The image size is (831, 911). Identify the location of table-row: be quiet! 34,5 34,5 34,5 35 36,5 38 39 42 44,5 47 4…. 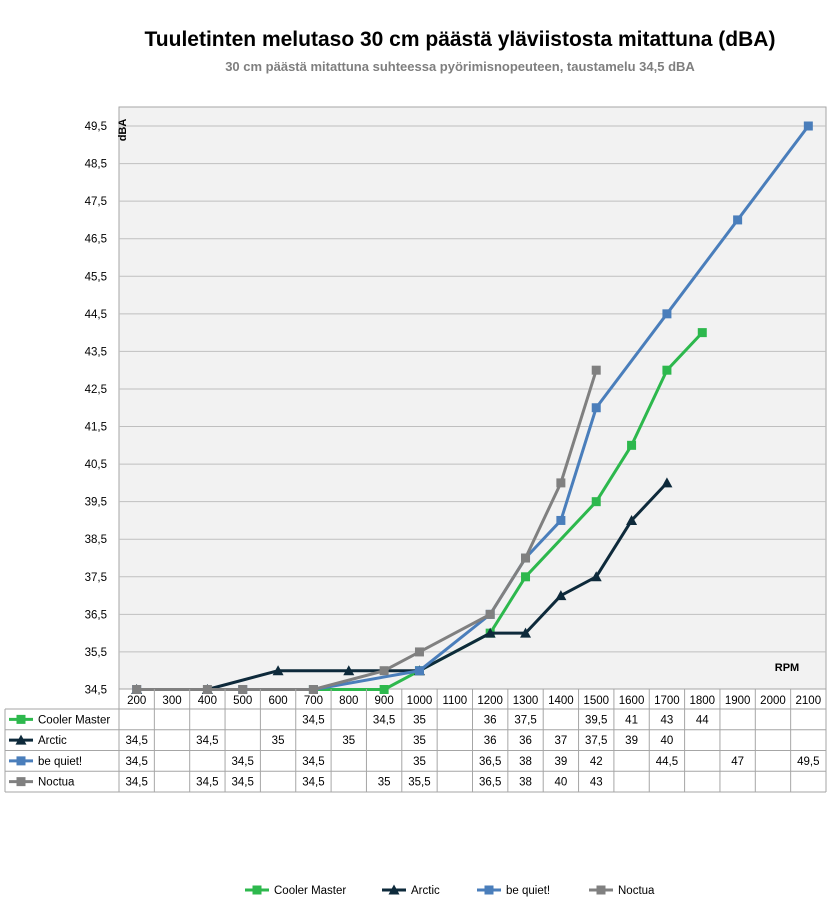
(414, 762).